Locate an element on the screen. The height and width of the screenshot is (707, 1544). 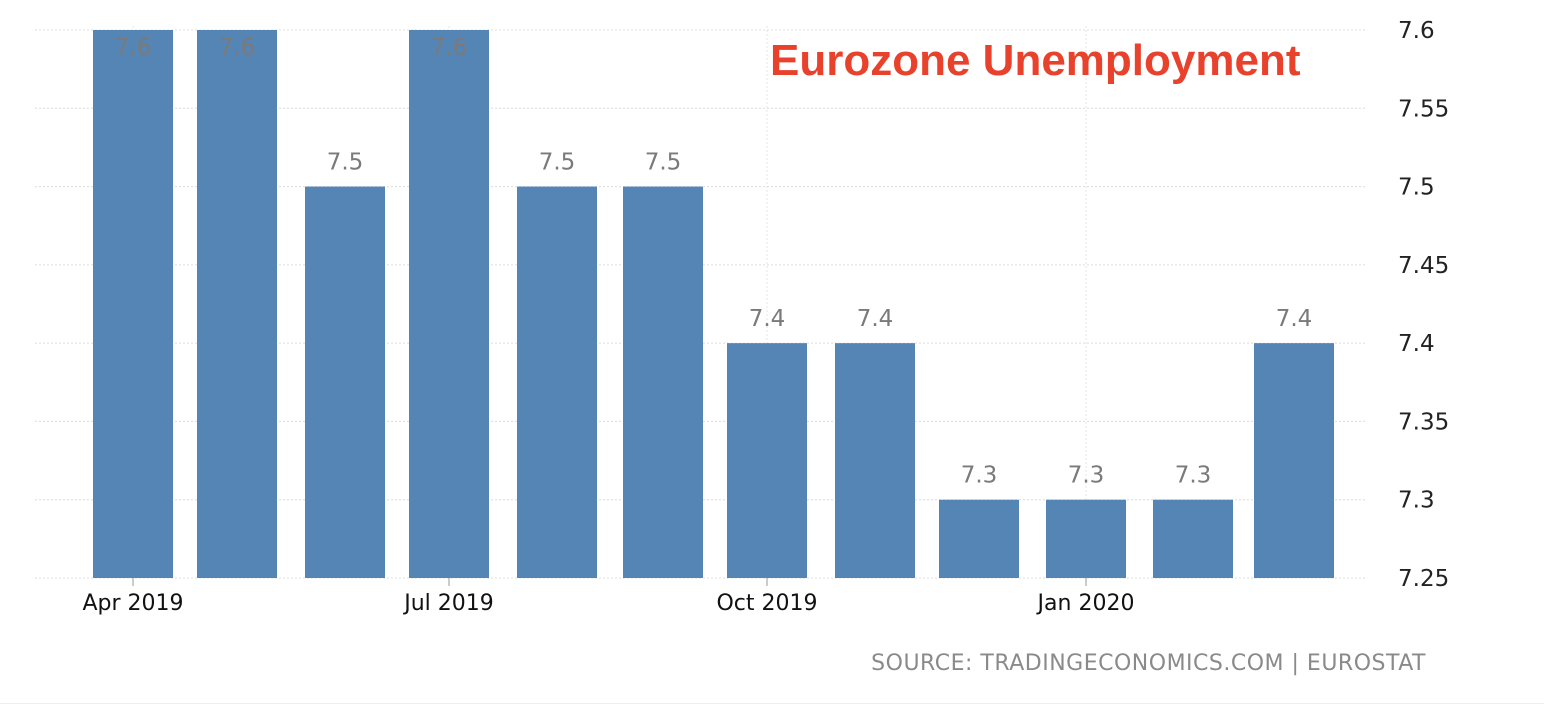
x-tick-label: Jan 2020 is located at coordinates (1085, 603).